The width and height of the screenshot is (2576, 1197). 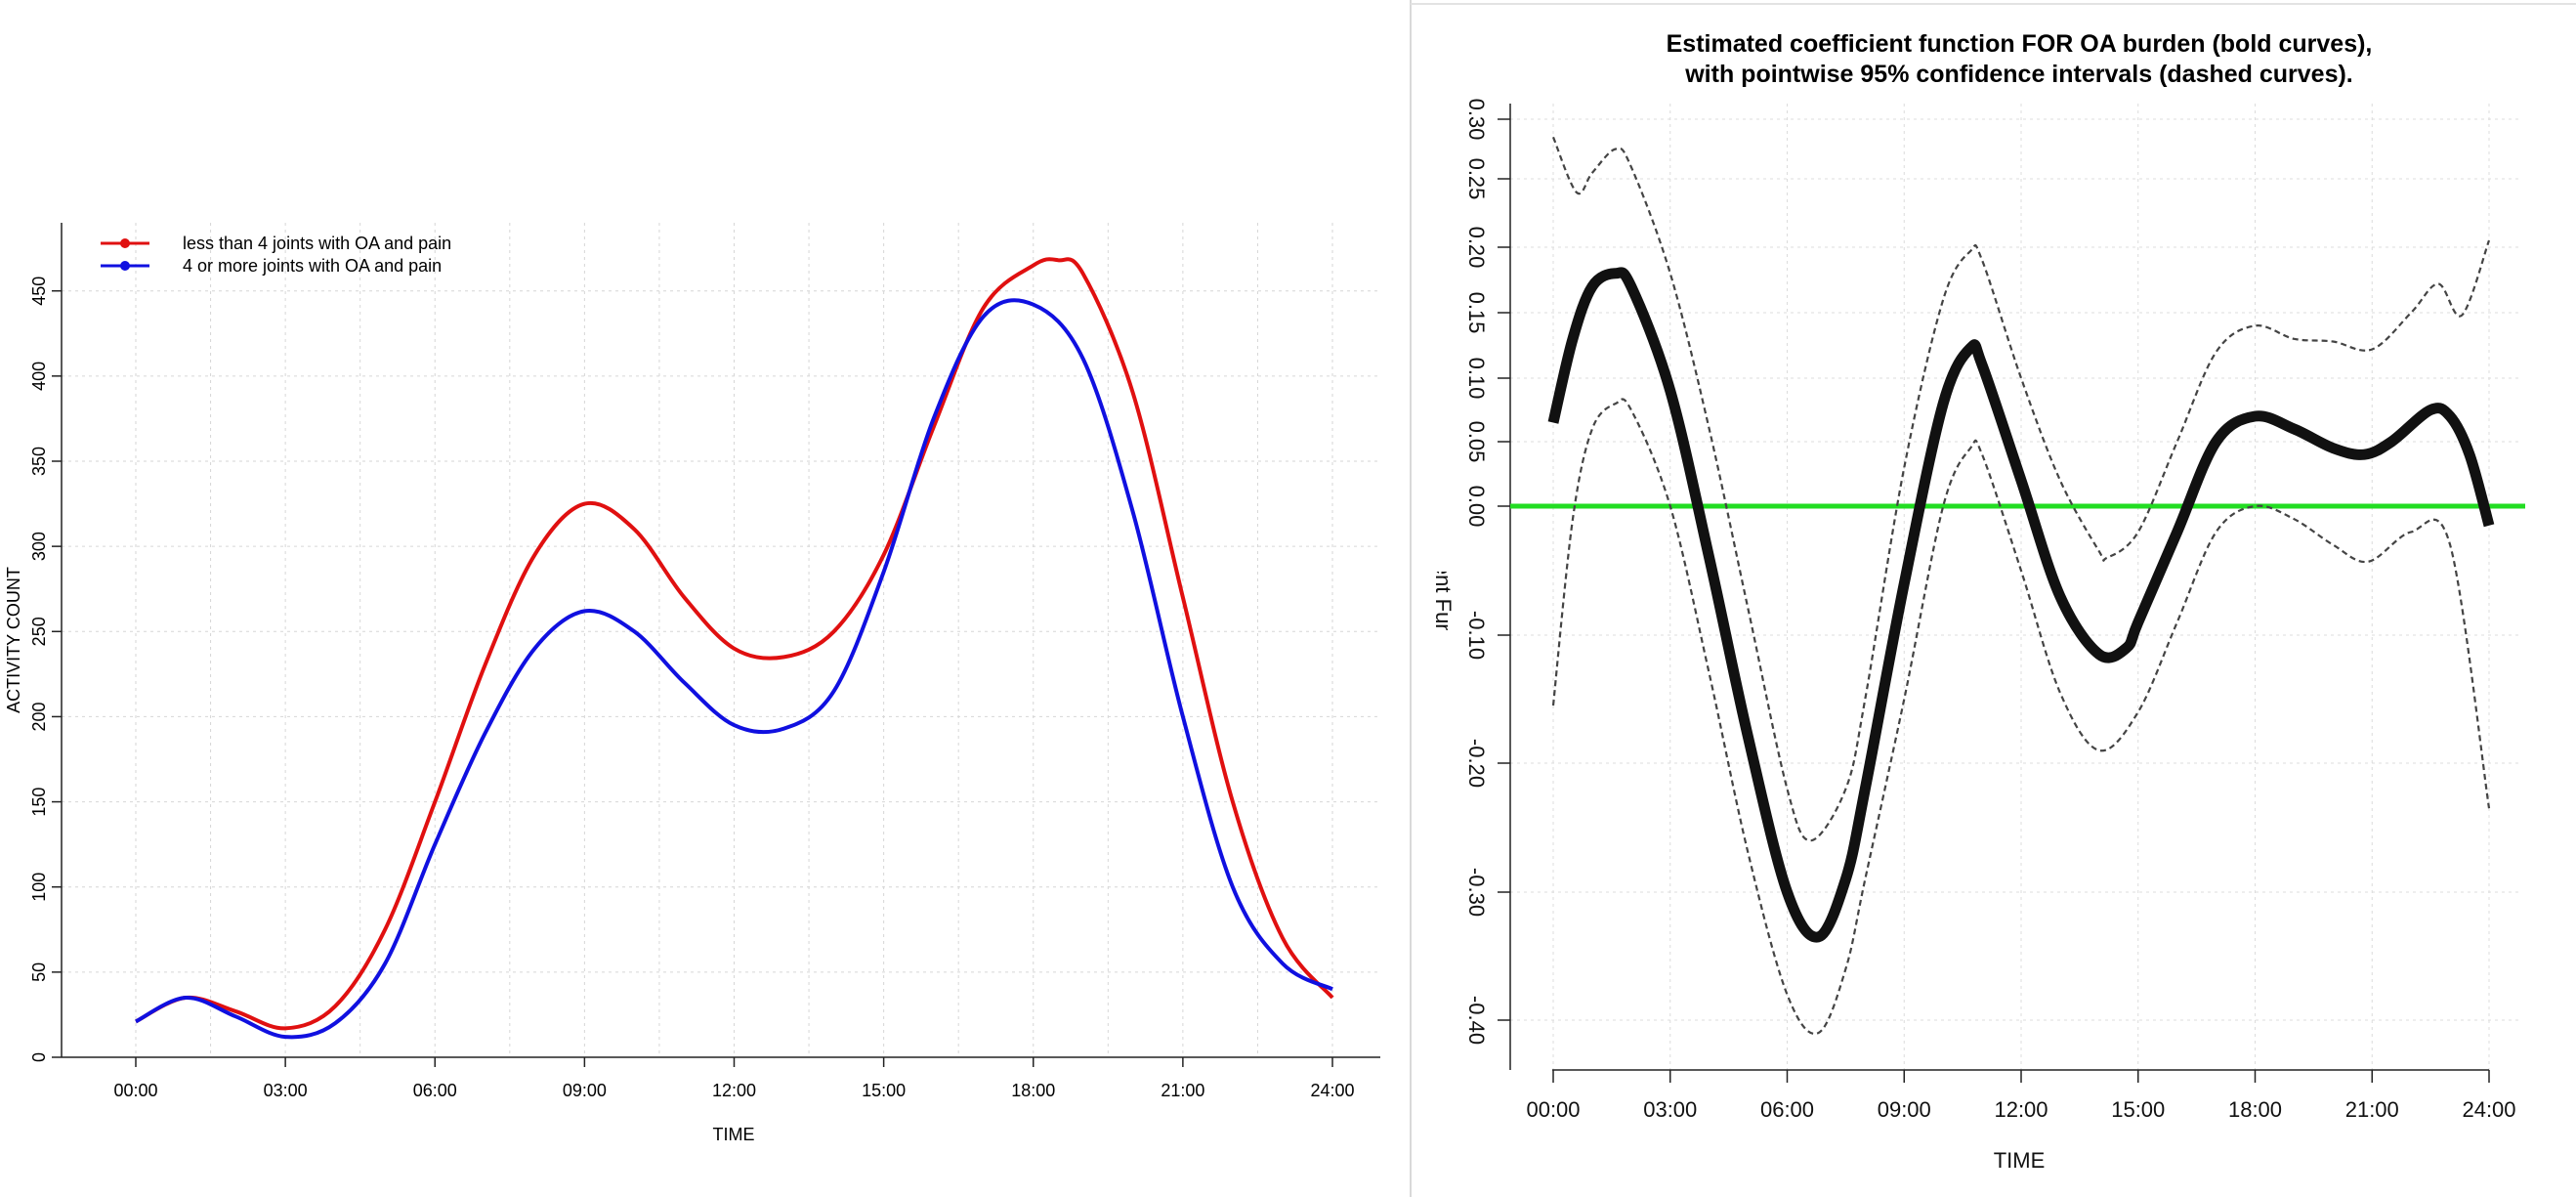 What do you see at coordinates (1476, 507) in the screenshot?
I see `right-y-tick-label: 0.00` at bounding box center [1476, 507].